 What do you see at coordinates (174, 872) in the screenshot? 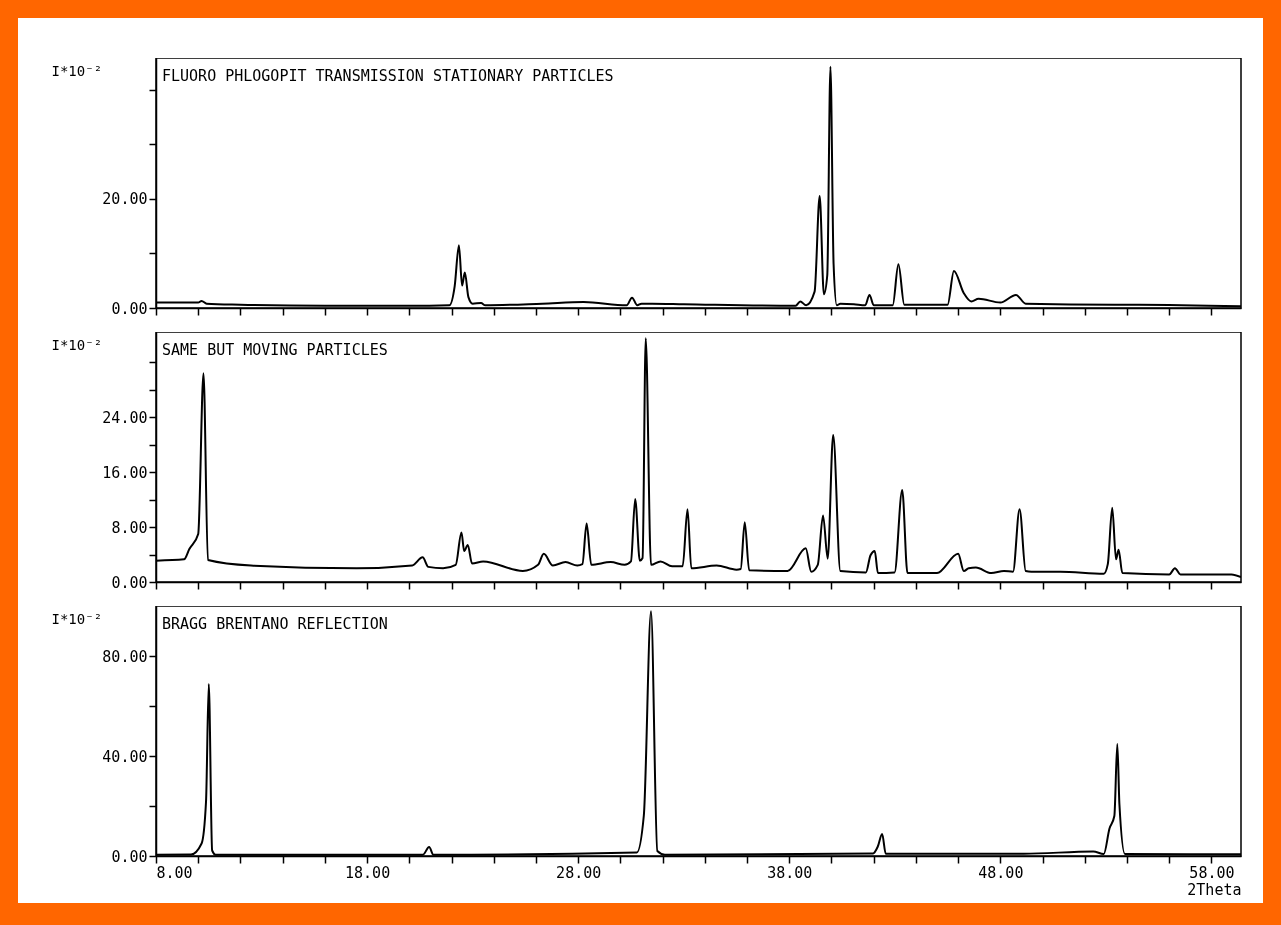
I see `x-tick-label: 8.00` at bounding box center [174, 872].